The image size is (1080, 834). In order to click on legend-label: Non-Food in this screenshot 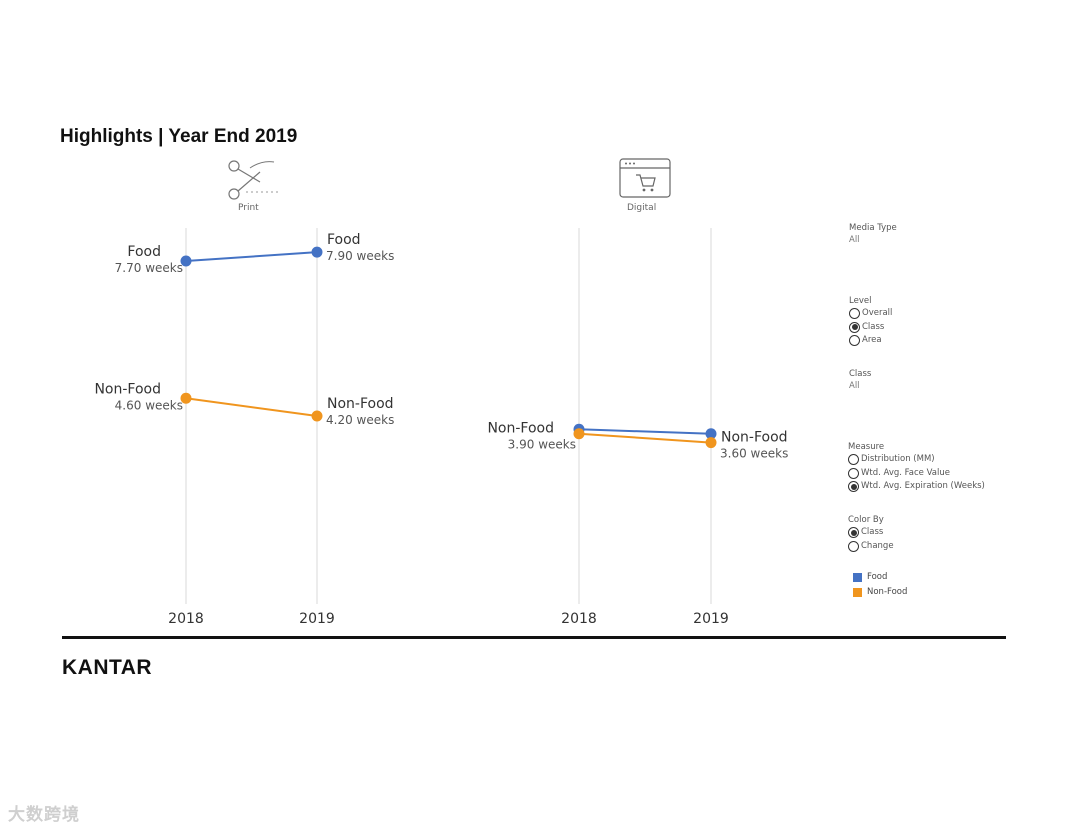, I will do `click(887, 592)`.